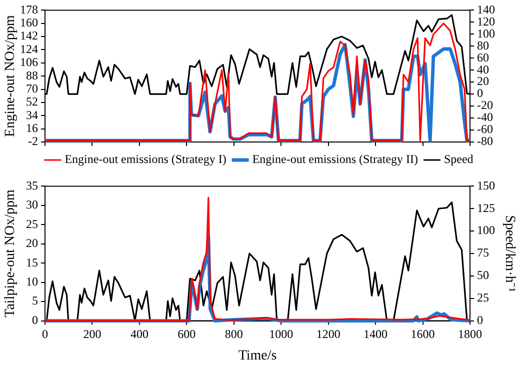 Image resolution: width=520 pixels, height=366 pixels. What do you see at coordinates (32, 185) in the screenshot?
I see `y-tick-label: 35` at bounding box center [32, 185].